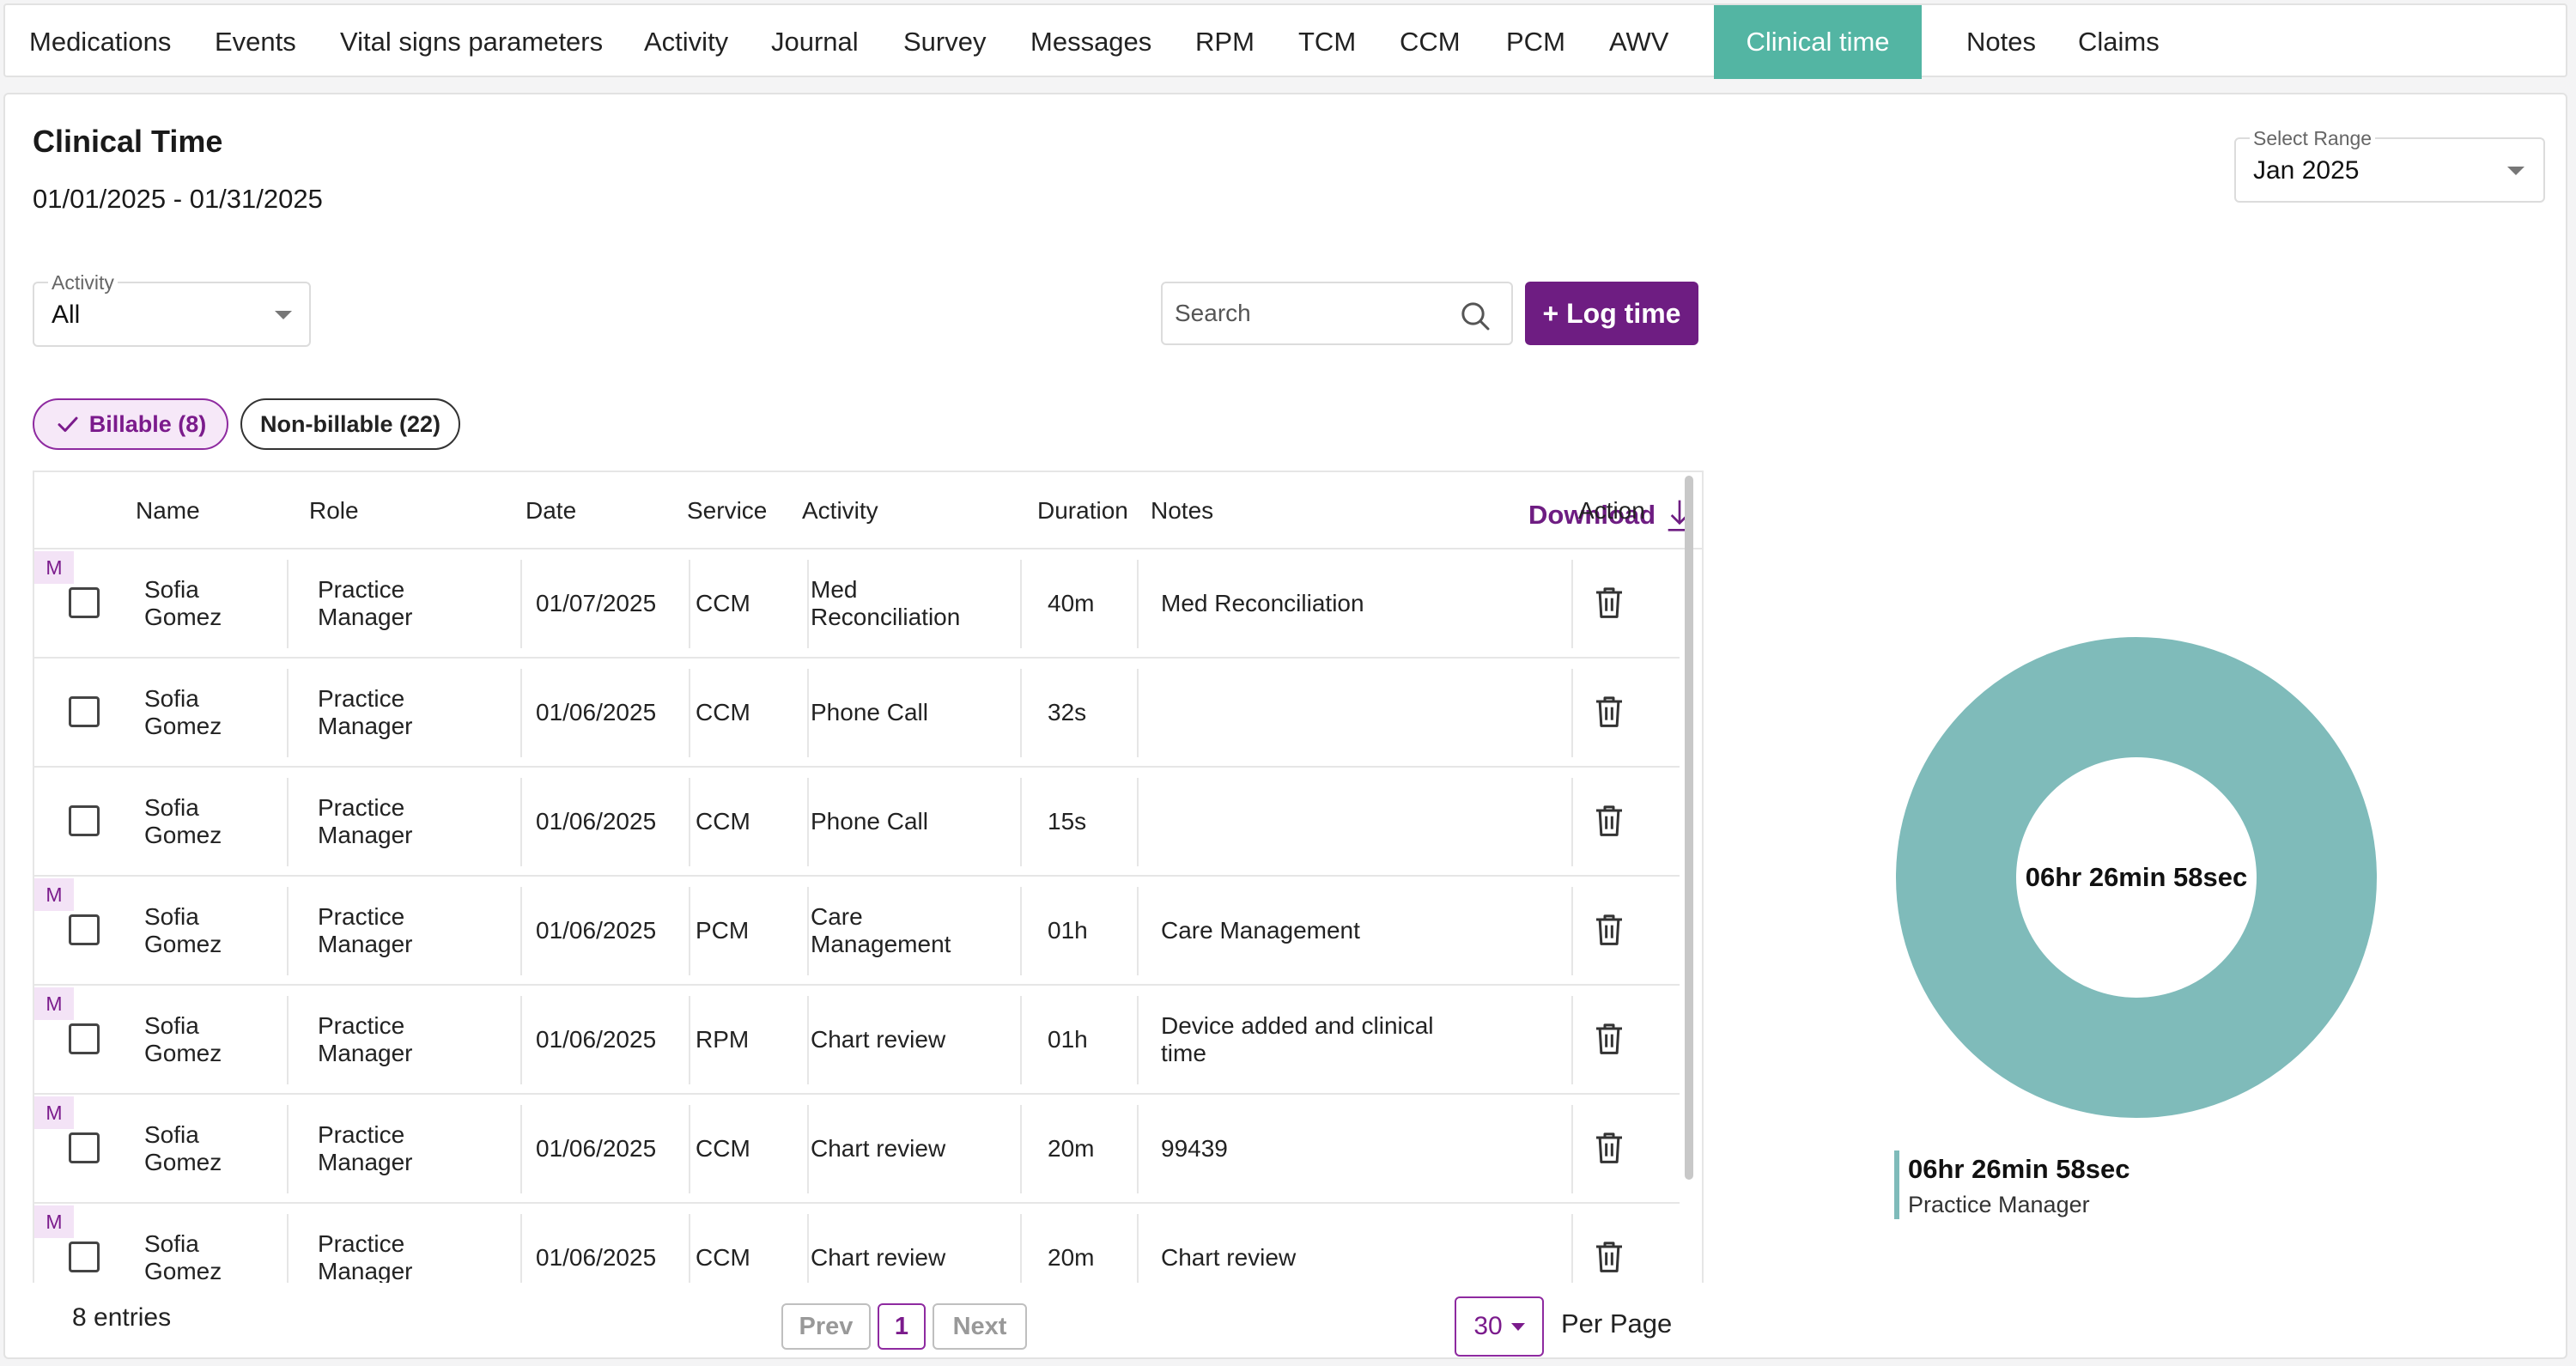 The width and height of the screenshot is (2576, 1366). What do you see at coordinates (870, 821) in the screenshot?
I see `cell-activity: Phone Call` at bounding box center [870, 821].